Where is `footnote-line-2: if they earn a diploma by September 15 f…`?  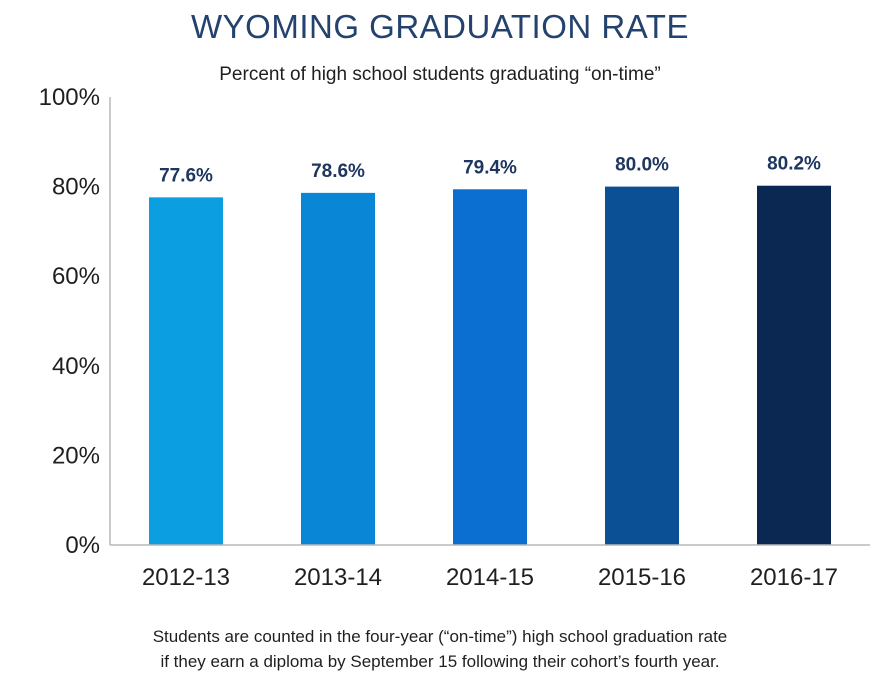 footnote-line-2: if they earn a diploma by September 15 f… is located at coordinates (440, 661).